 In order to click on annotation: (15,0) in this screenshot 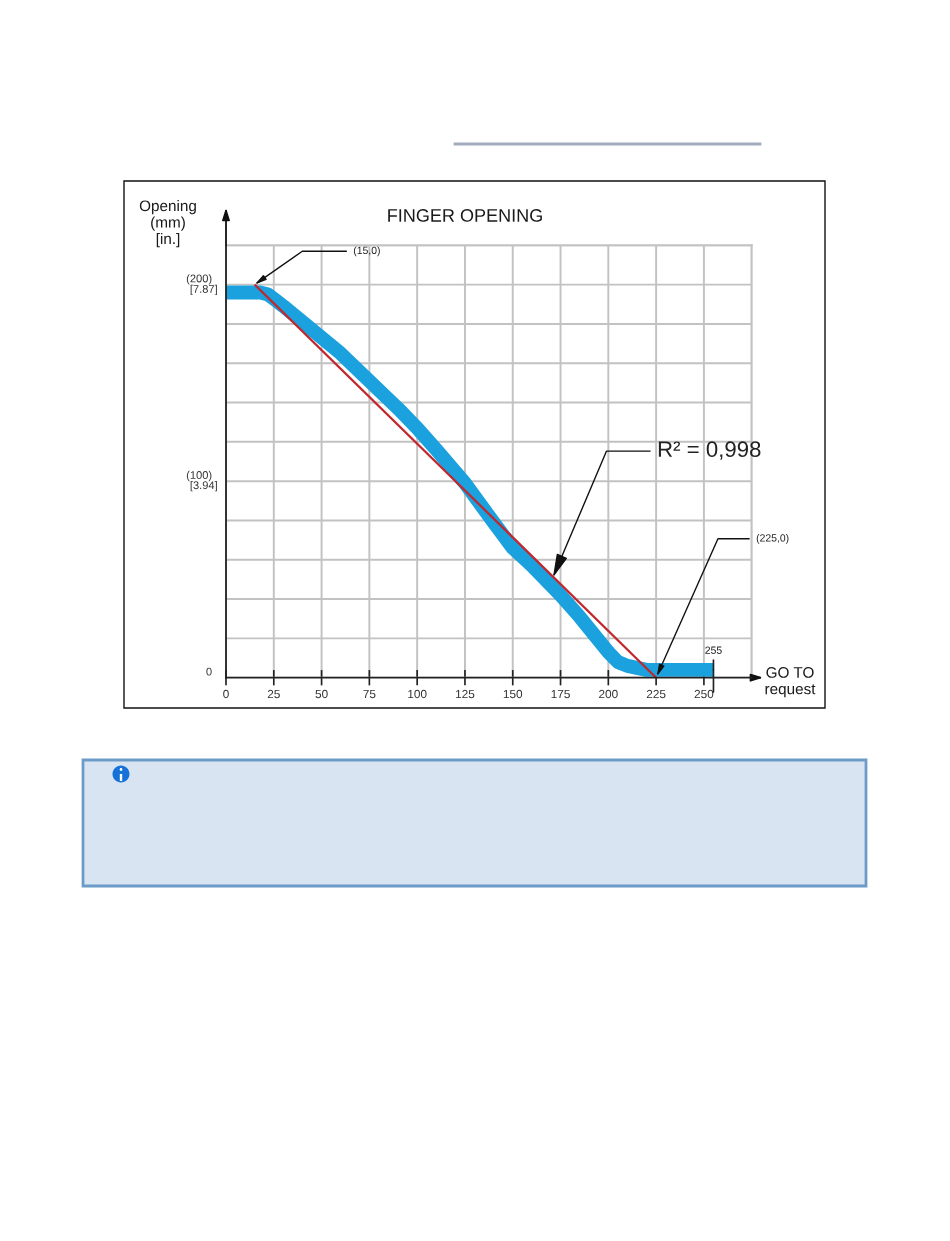, I will do `click(366, 251)`.